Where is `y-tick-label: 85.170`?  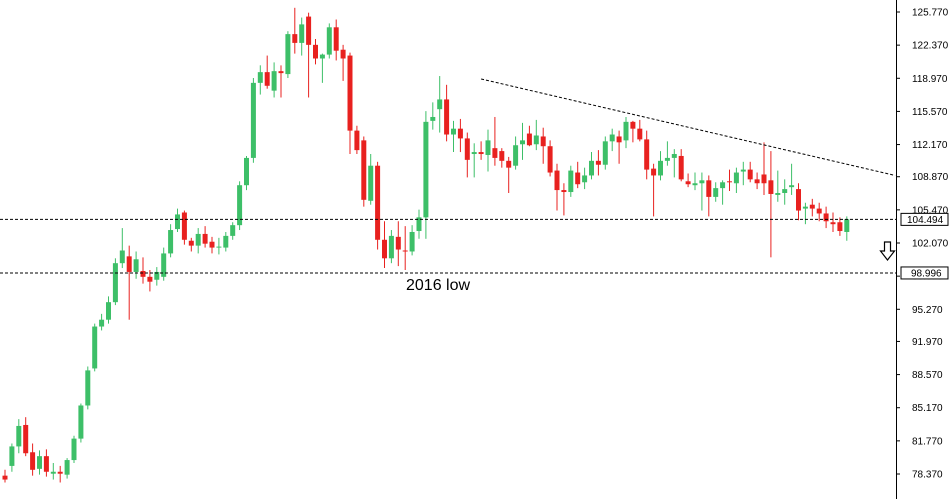
y-tick-label: 85.170 is located at coordinates (927, 408).